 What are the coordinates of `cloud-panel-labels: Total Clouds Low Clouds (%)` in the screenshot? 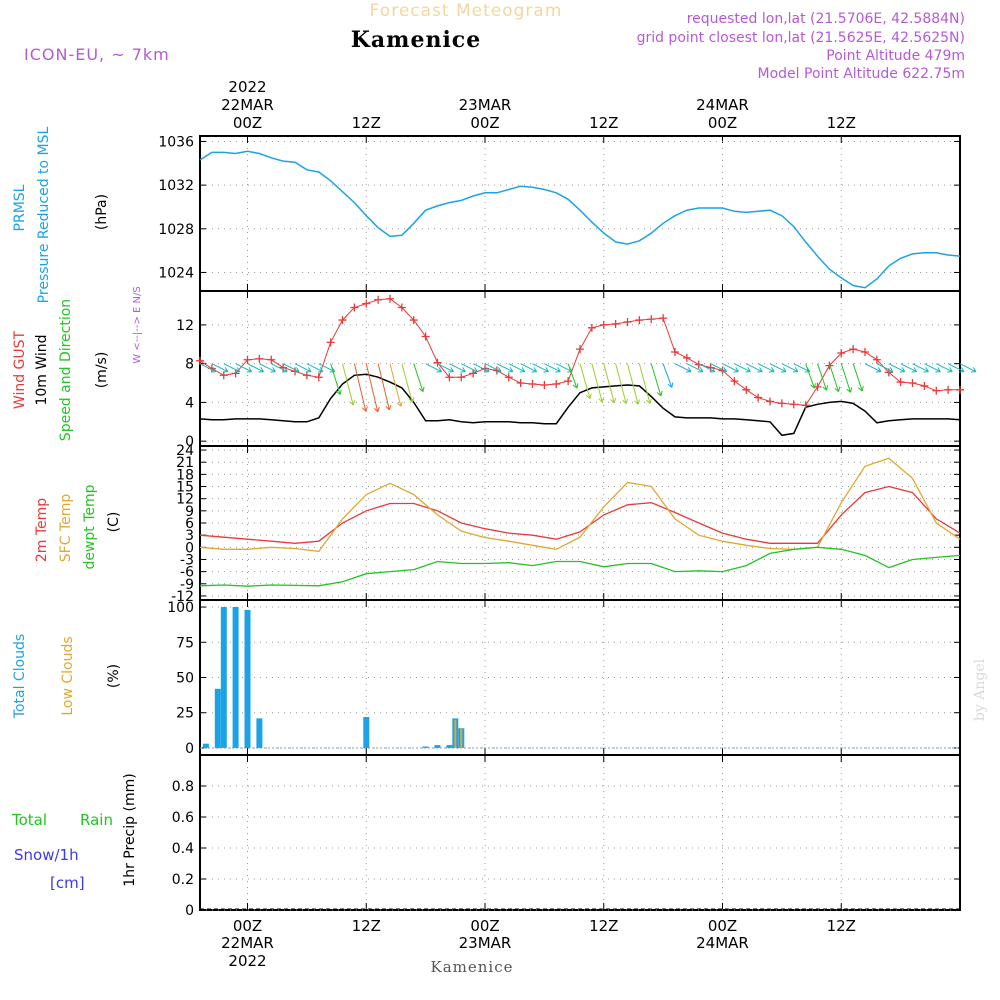 It's located at (67, 676).